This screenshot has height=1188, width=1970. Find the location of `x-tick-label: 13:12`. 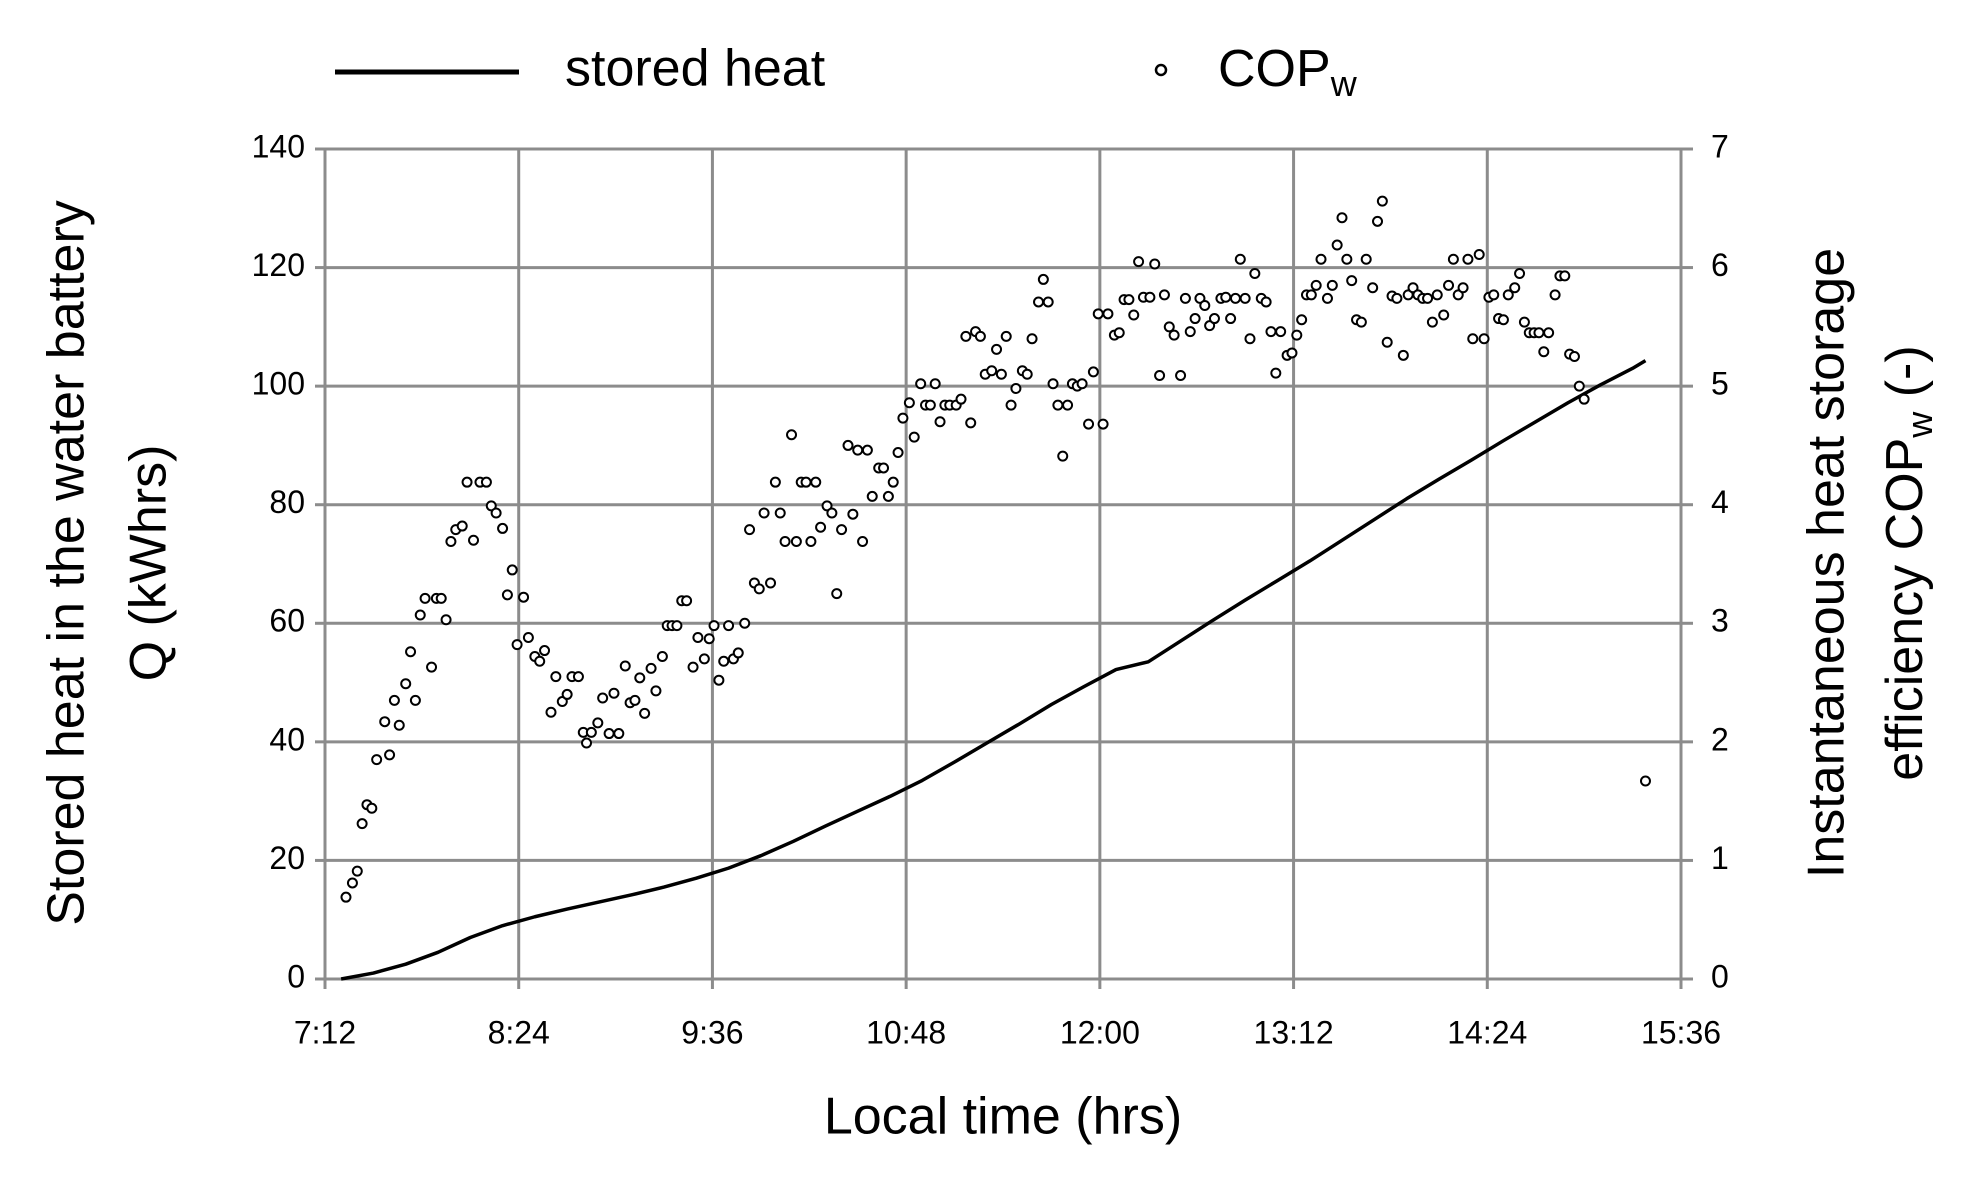

x-tick-label: 13:12 is located at coordinates (1294, 1032).